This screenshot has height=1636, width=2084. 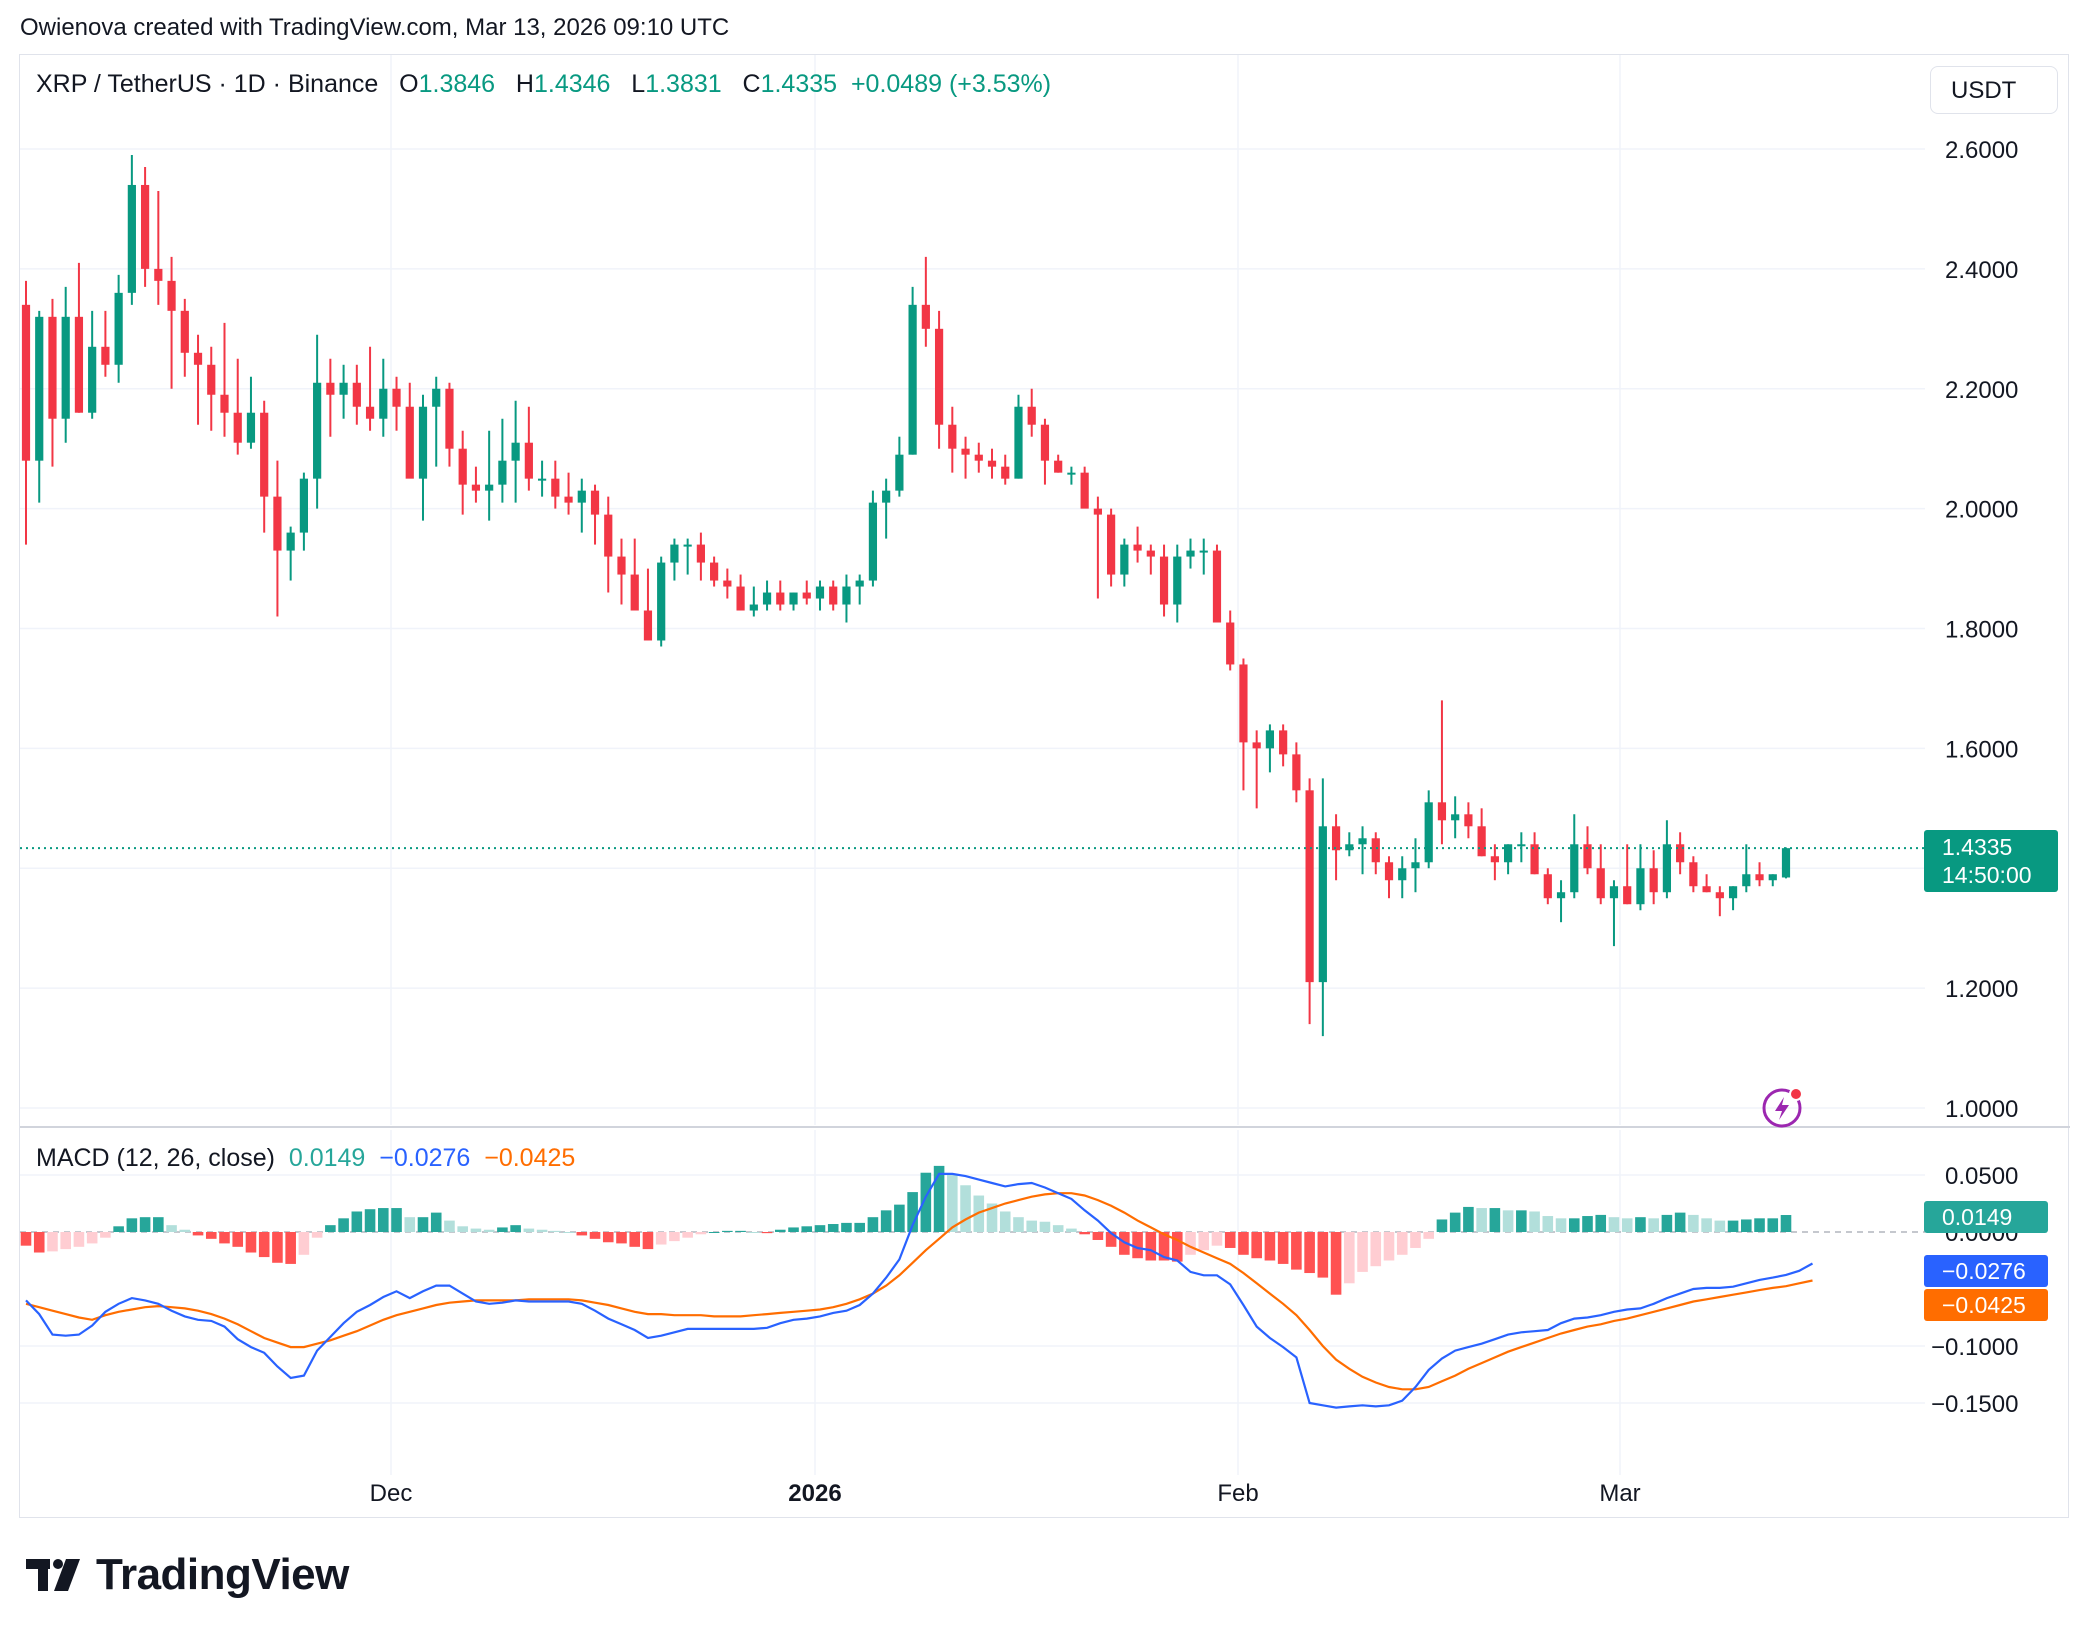 I want to click on macd-title: MACD (12, 26, close), so click(x=155, y=1158).